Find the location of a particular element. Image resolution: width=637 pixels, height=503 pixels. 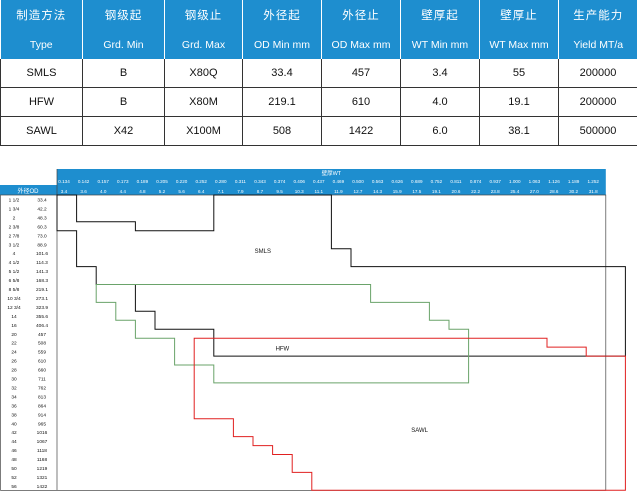

wt-mm-tick-label: 25.4 is located at coordinates (514, 191).